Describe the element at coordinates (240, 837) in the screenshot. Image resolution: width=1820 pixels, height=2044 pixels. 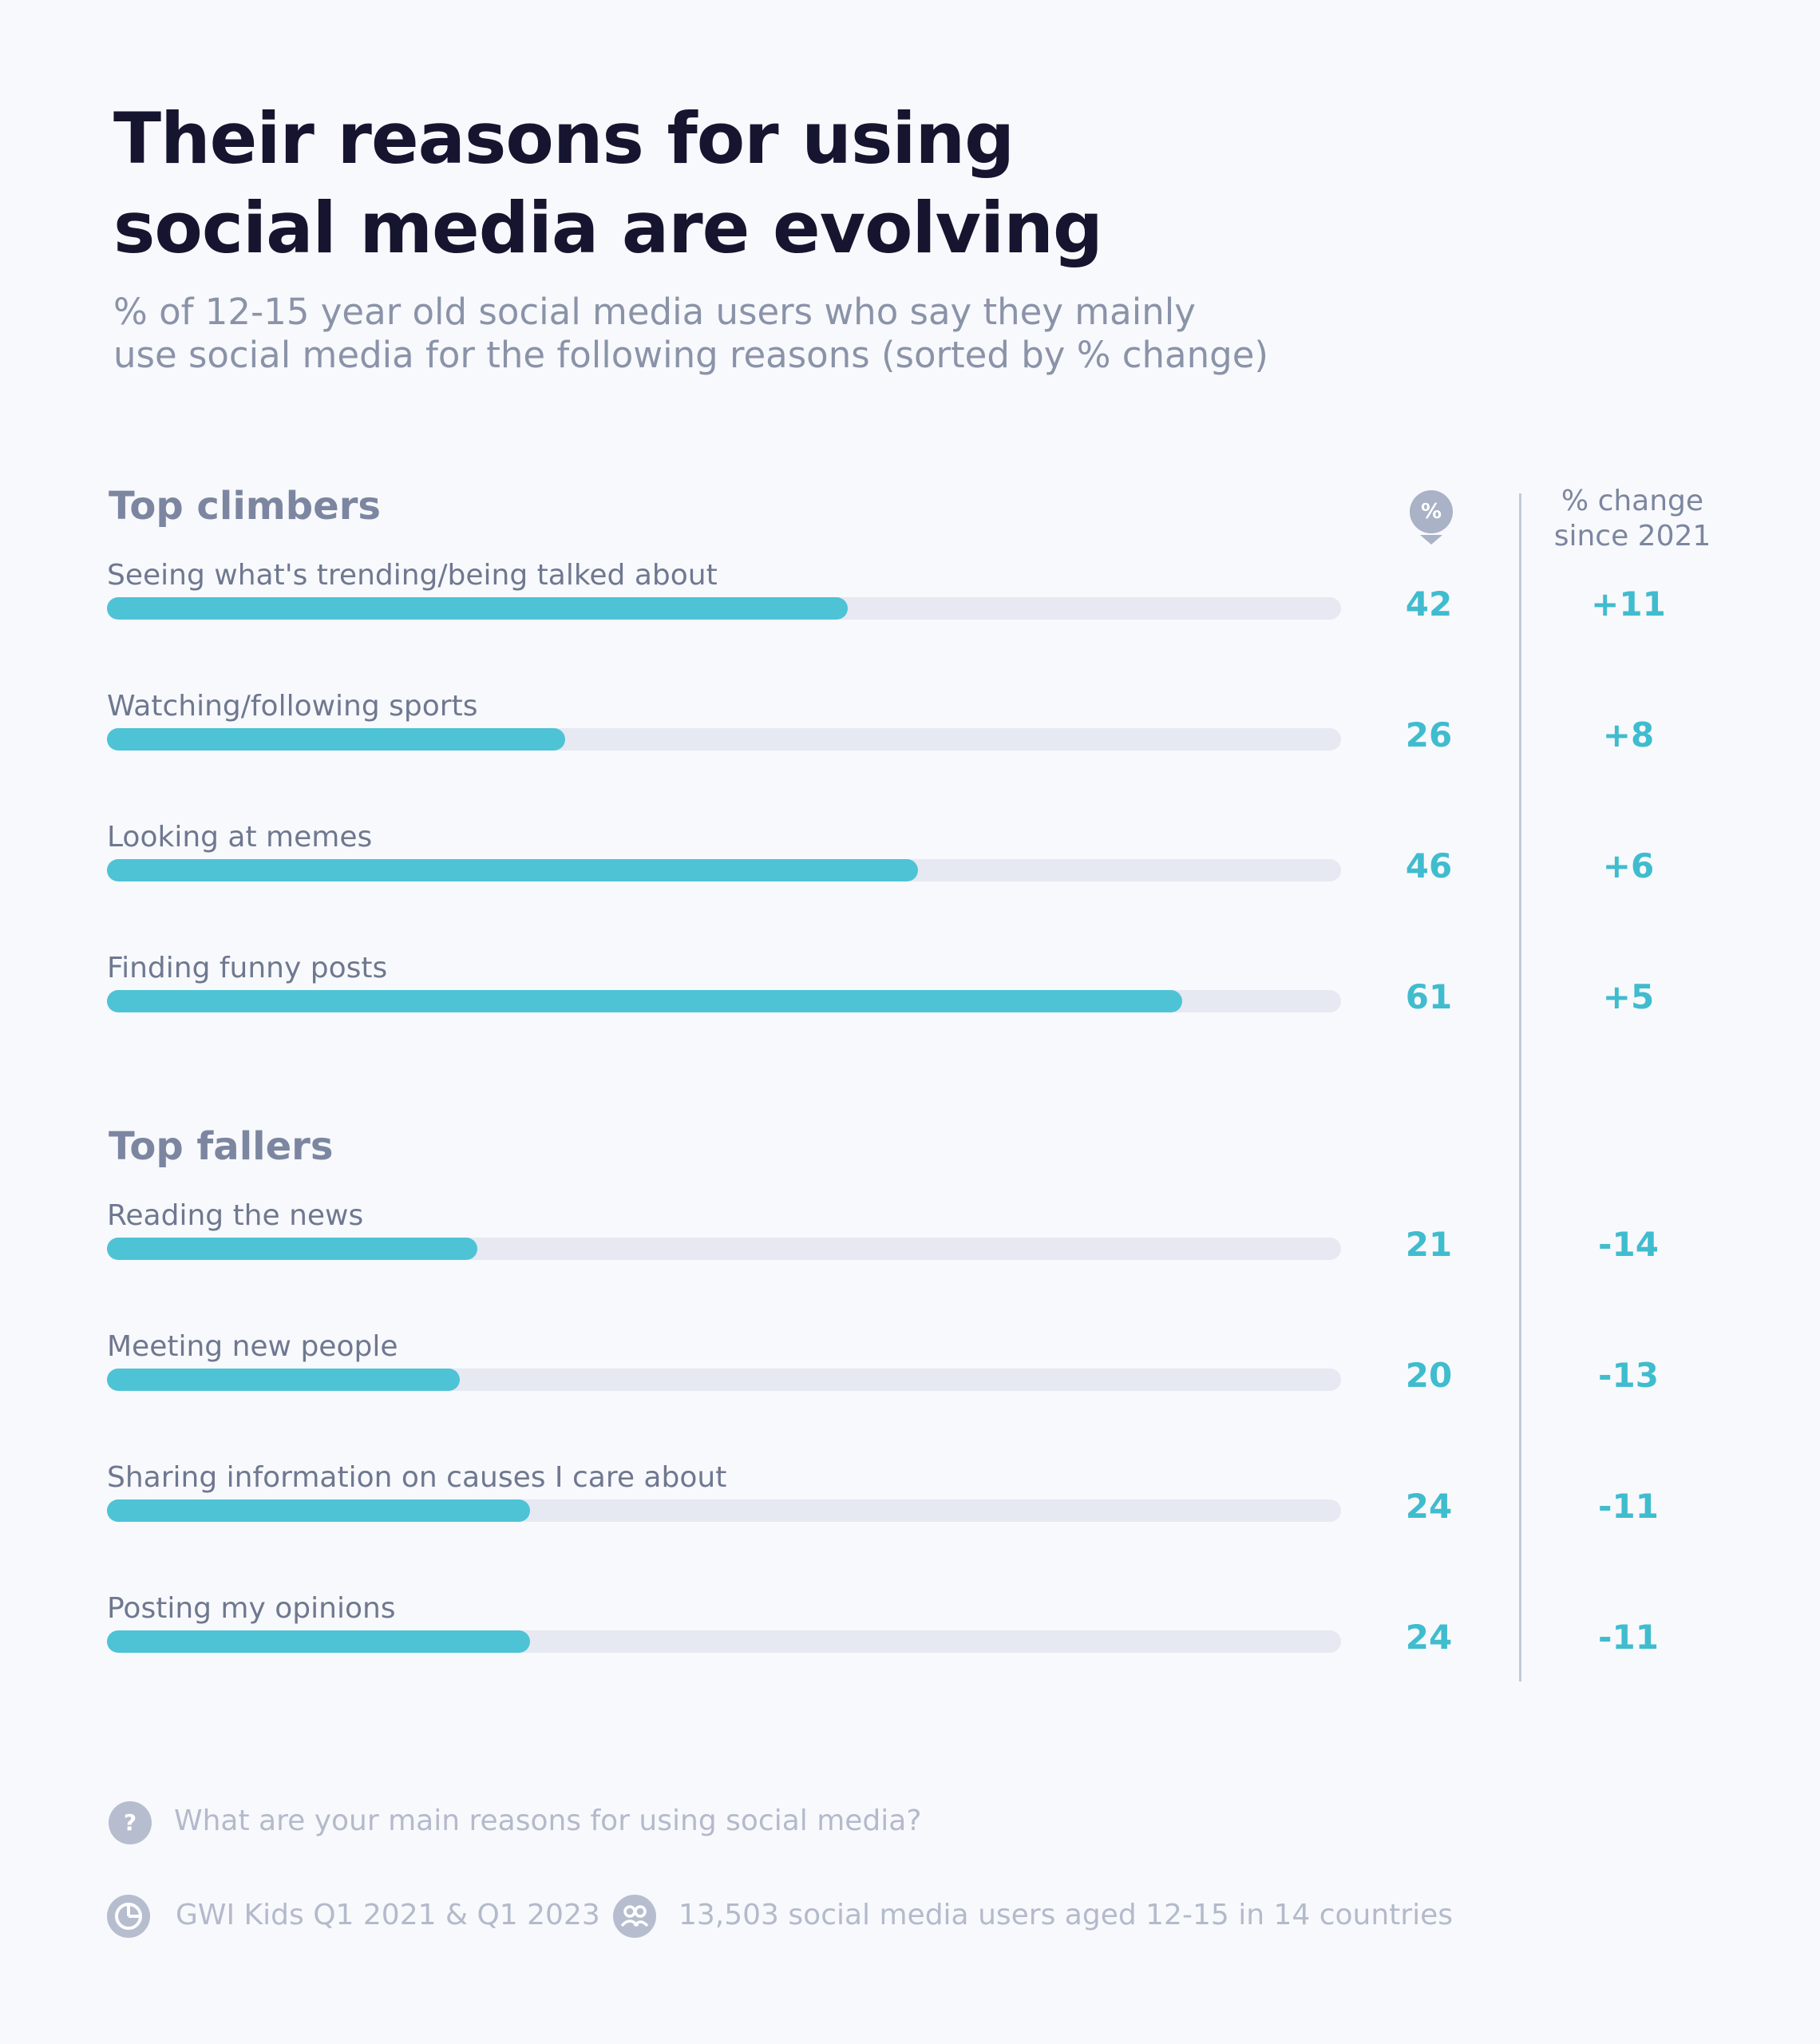
I see `bar-label: Looking at memes` at that location.